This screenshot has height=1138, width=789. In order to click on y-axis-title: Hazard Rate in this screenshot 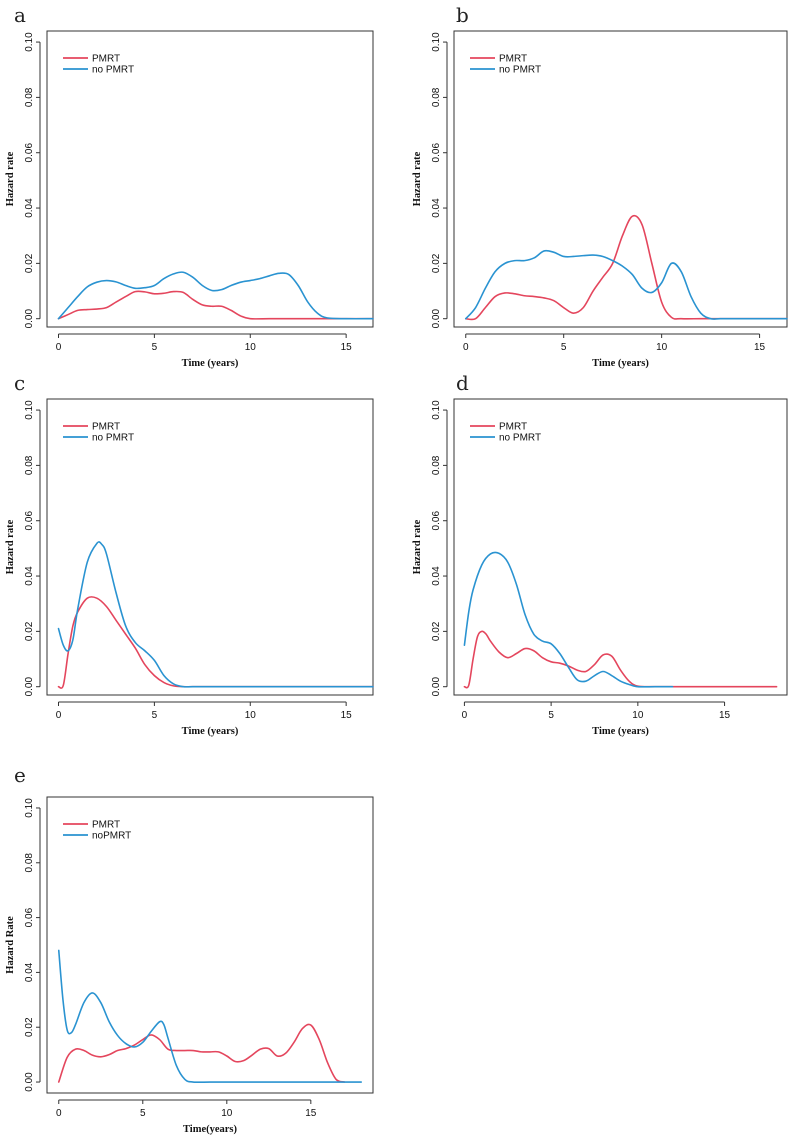, I will do `click(10, 945)`.